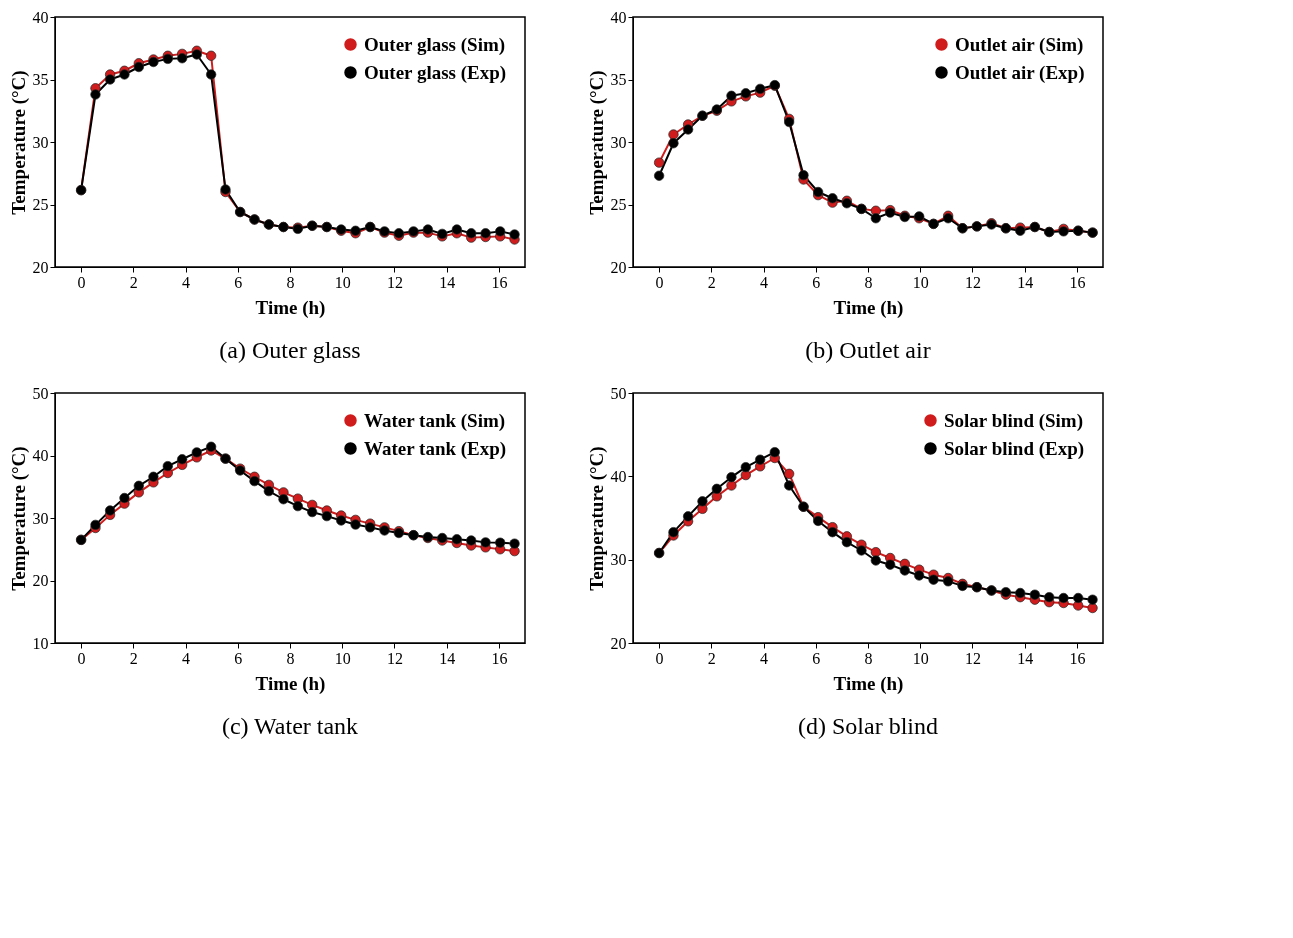  I want to click on legend-label: Outer glass (Sim), so click(435, 44).